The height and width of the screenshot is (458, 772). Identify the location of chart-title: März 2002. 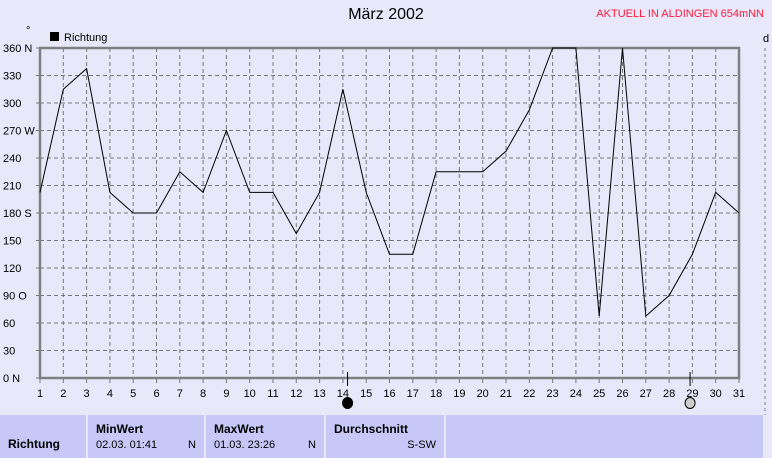
(386, 14).